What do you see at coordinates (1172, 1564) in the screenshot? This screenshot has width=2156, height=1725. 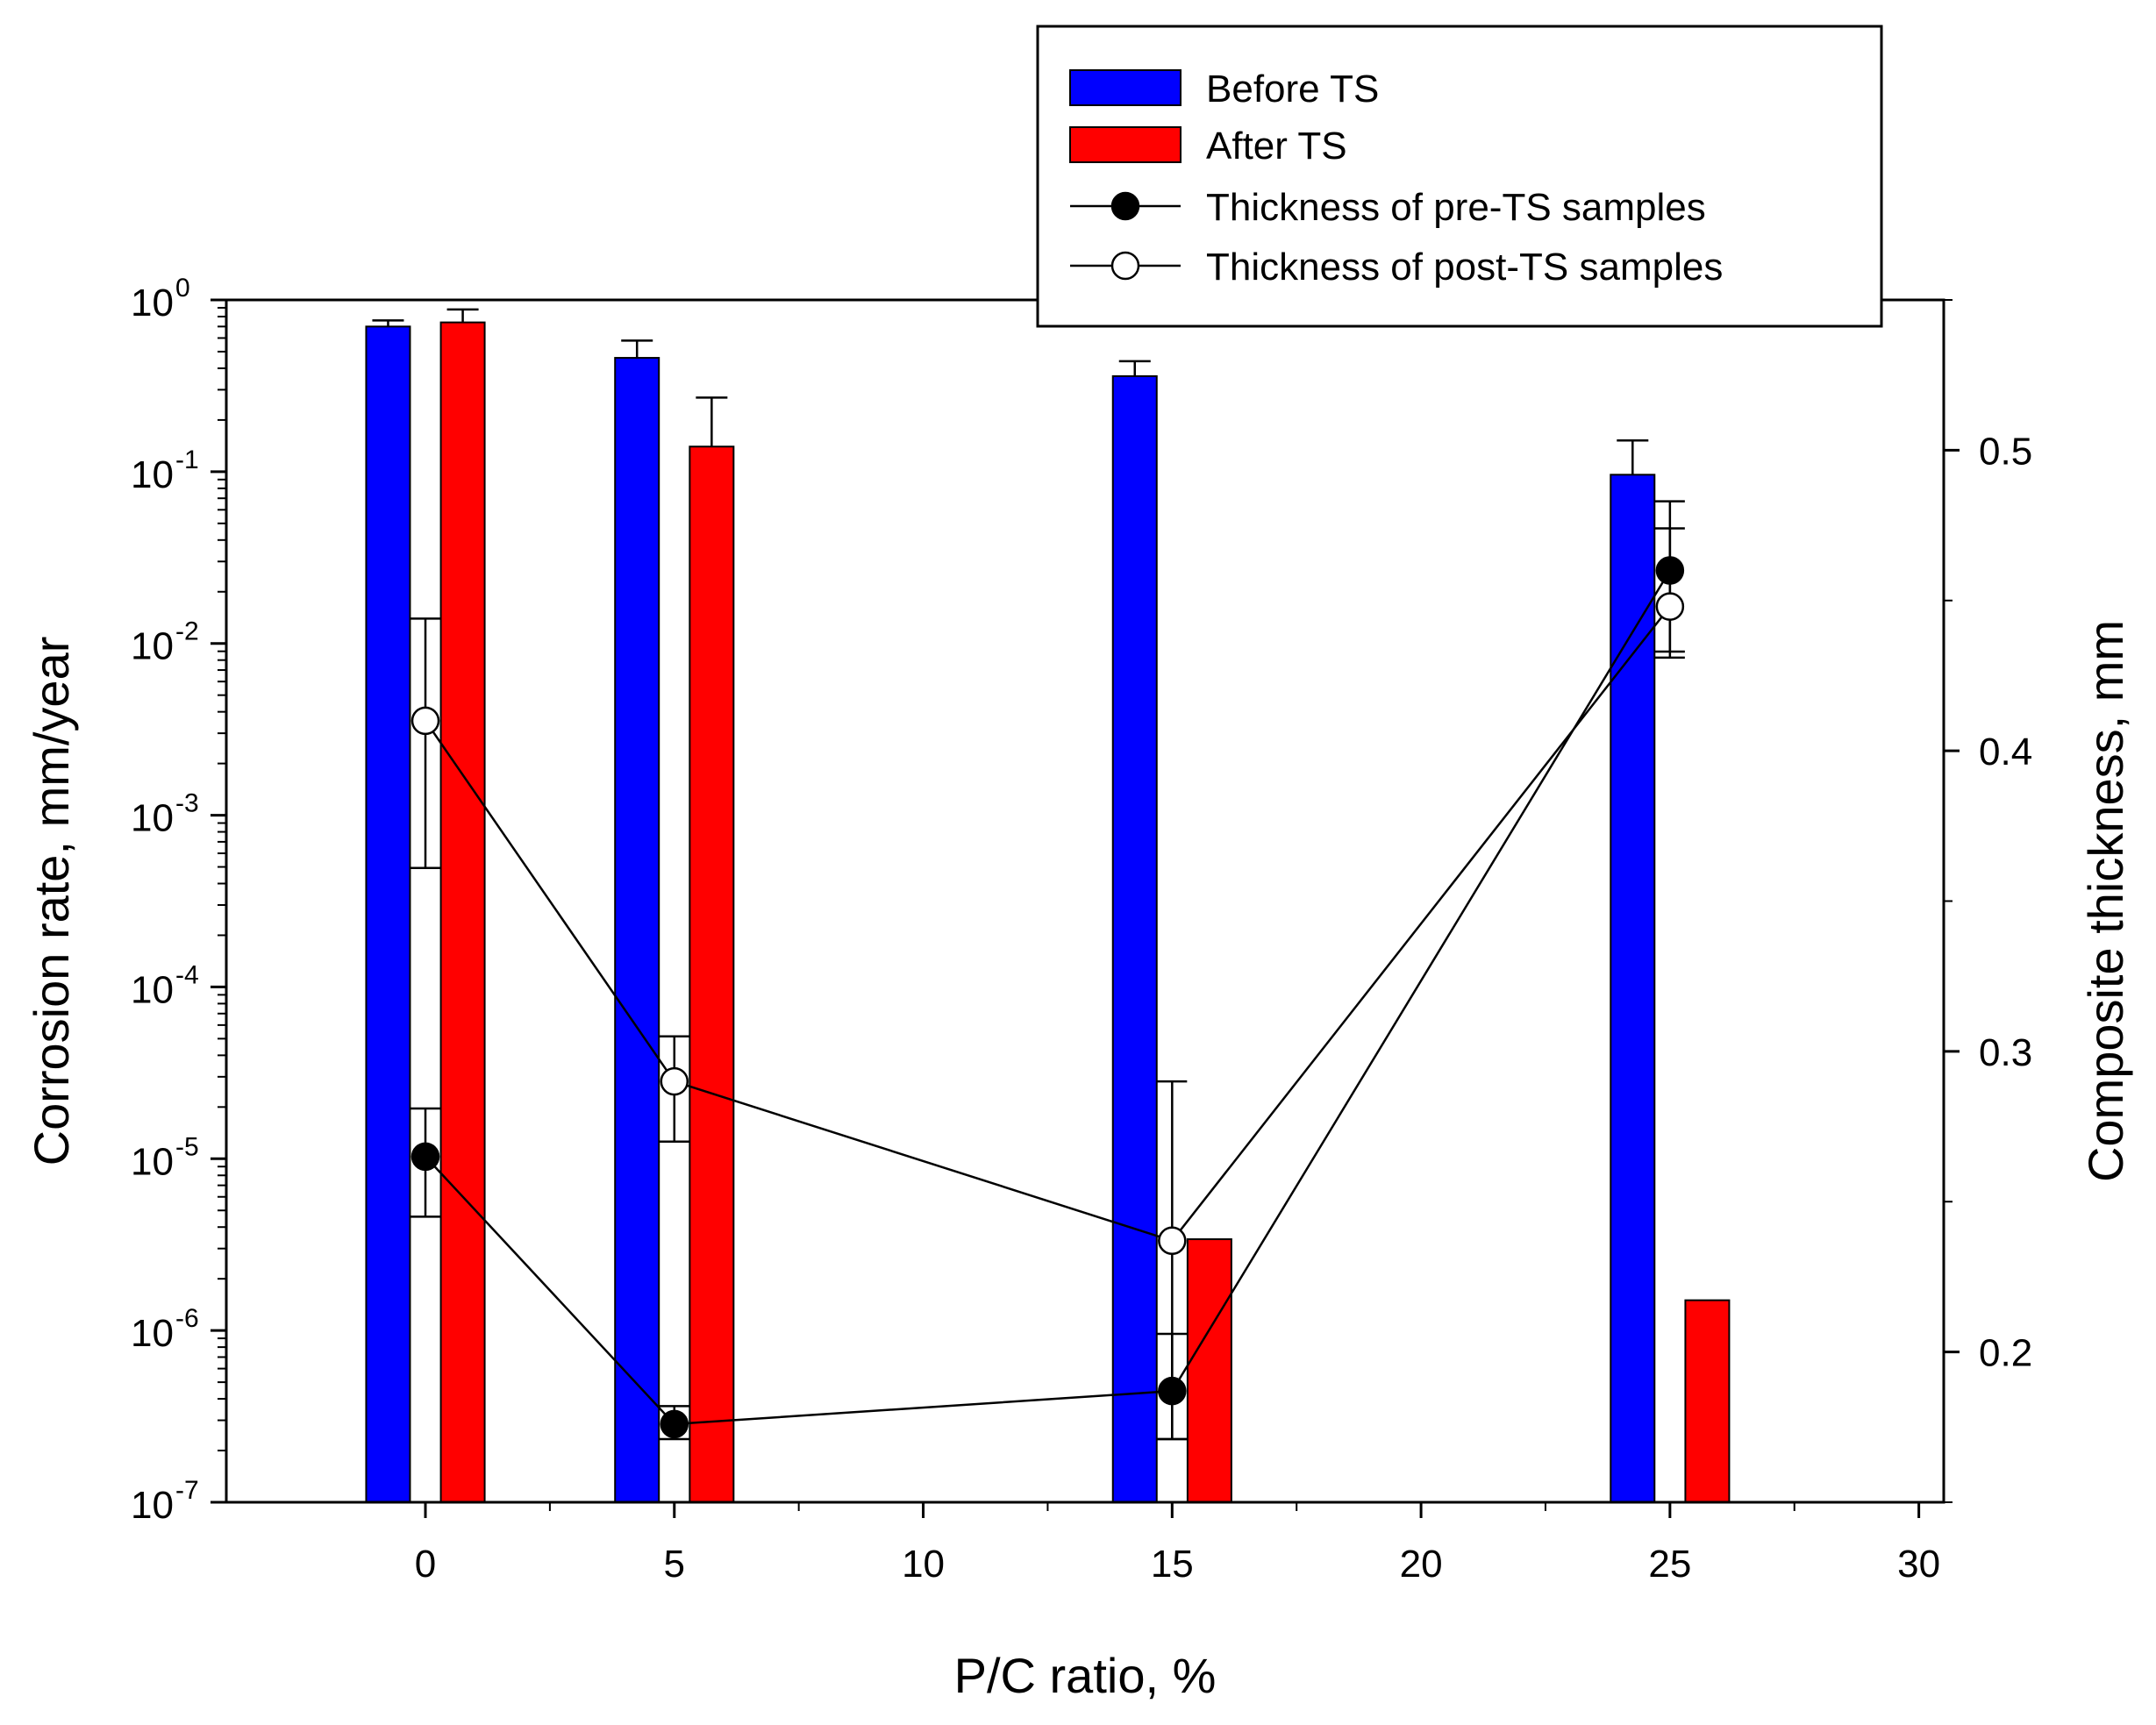 I see `x-tick-label-3: 15` at bounding box center [1172, 1564].